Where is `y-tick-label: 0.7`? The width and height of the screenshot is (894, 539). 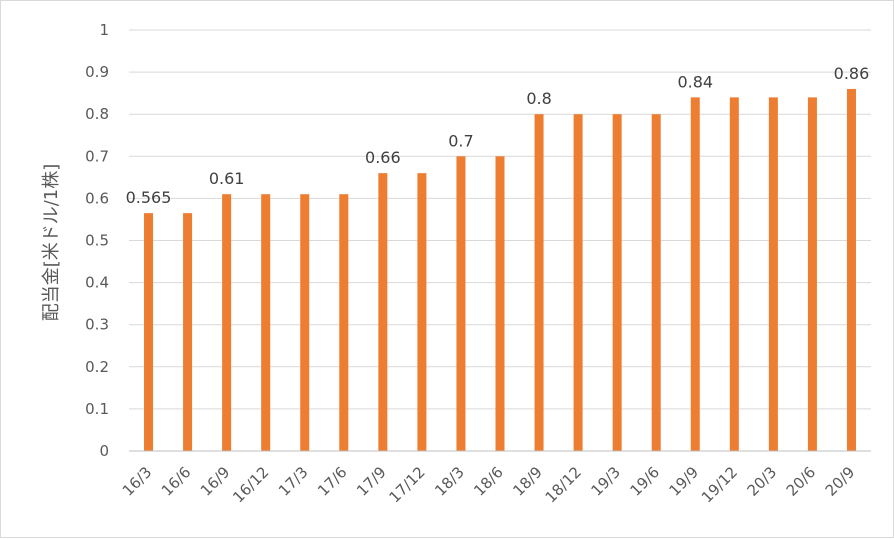
y-tick-label: 0.7 is located at coordinates (97, 156).